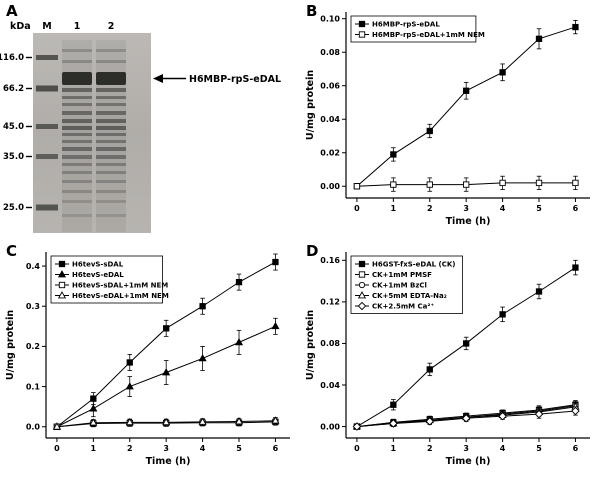 This screenshot has width=600, height=480. I want to click on gel-lane-label-m: M, so click(46, 26).